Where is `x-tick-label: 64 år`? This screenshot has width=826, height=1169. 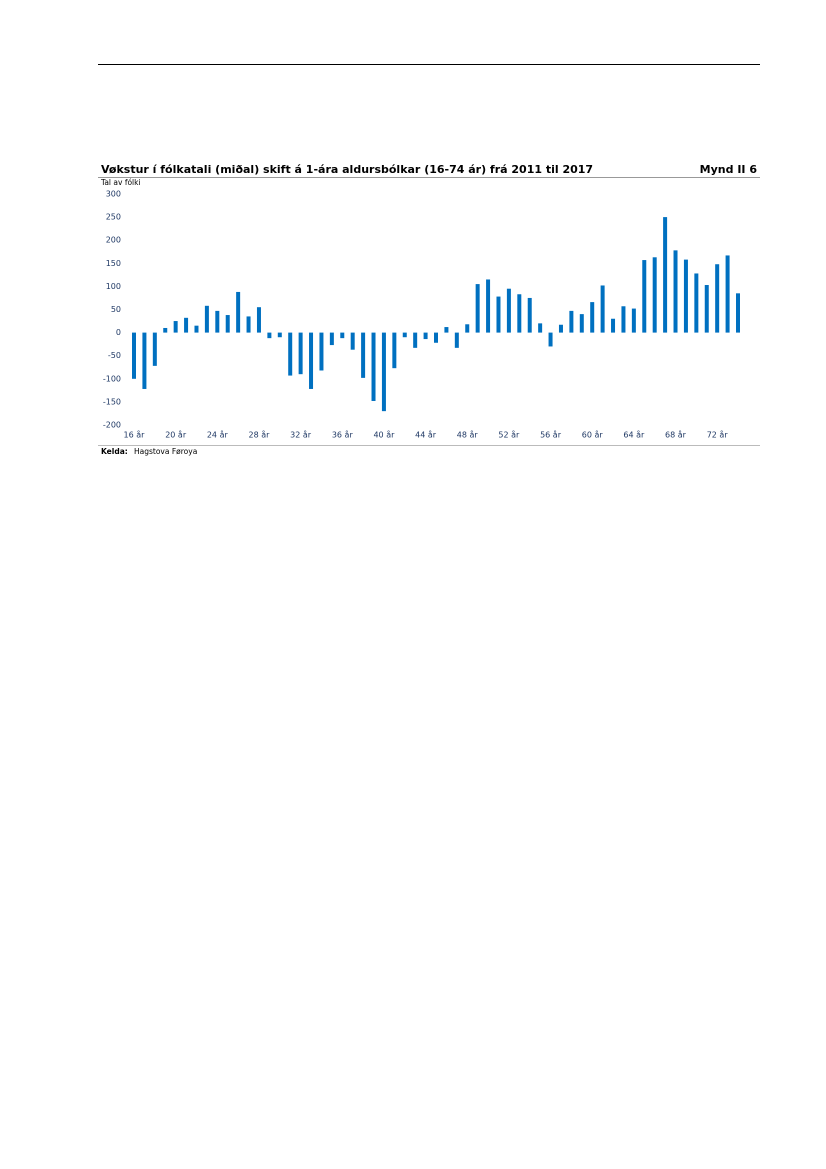
x-tick-label: 64 år is located at coordinates (634, 435).